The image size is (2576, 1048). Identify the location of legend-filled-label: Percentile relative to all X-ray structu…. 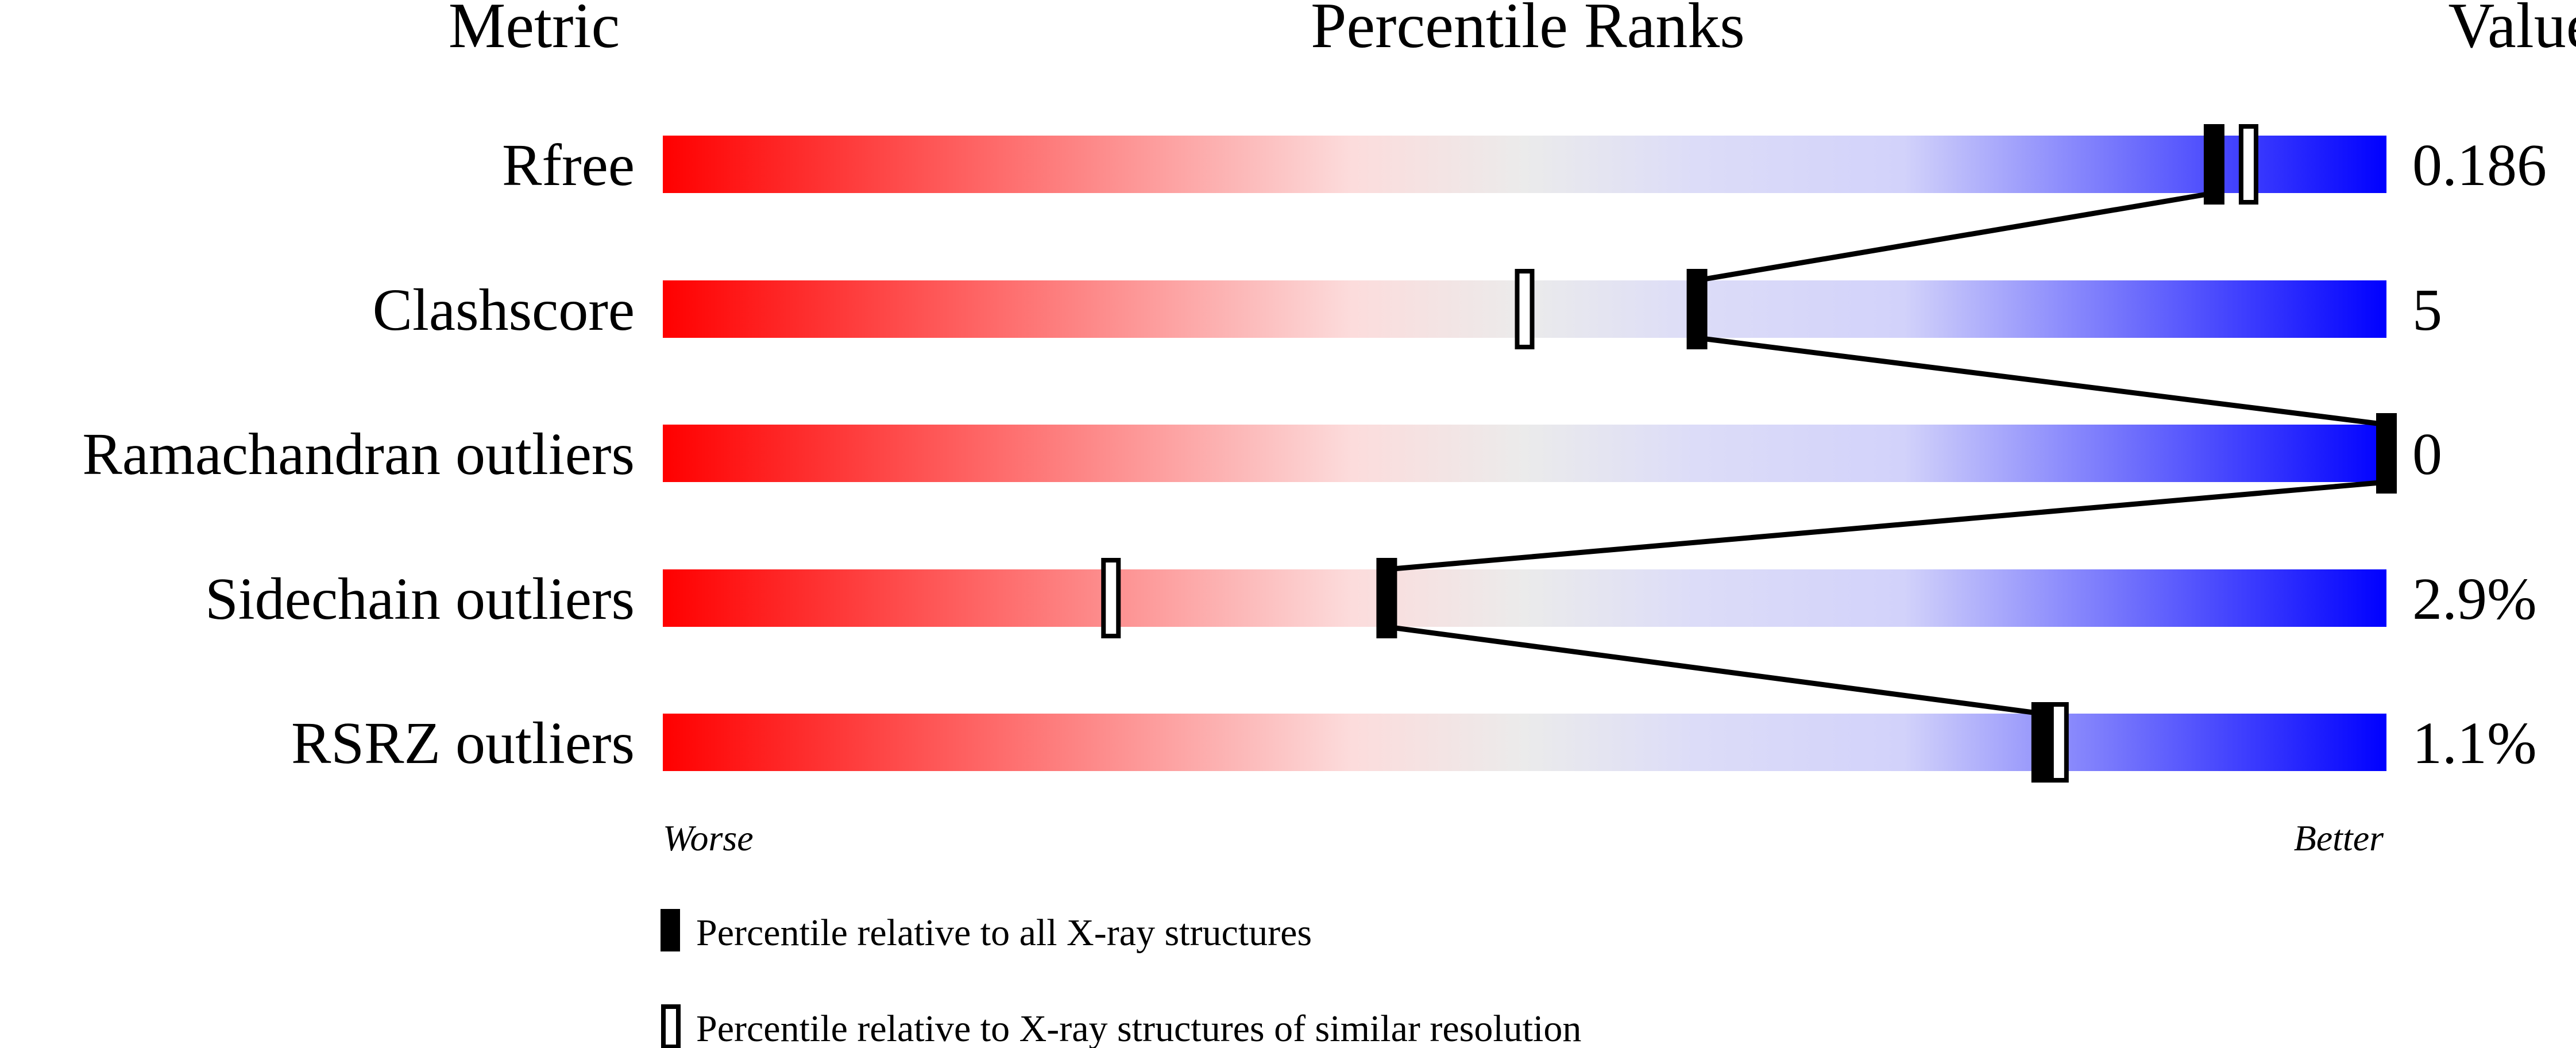
(1004, 933).